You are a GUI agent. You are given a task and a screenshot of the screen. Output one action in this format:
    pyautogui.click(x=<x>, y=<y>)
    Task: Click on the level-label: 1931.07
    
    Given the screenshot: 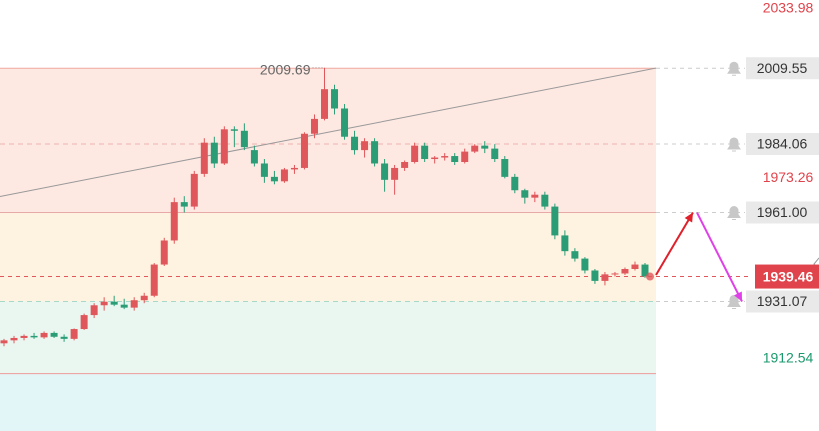 What is the action you would take?
    pyautogui.click(x=782, y=301)
    